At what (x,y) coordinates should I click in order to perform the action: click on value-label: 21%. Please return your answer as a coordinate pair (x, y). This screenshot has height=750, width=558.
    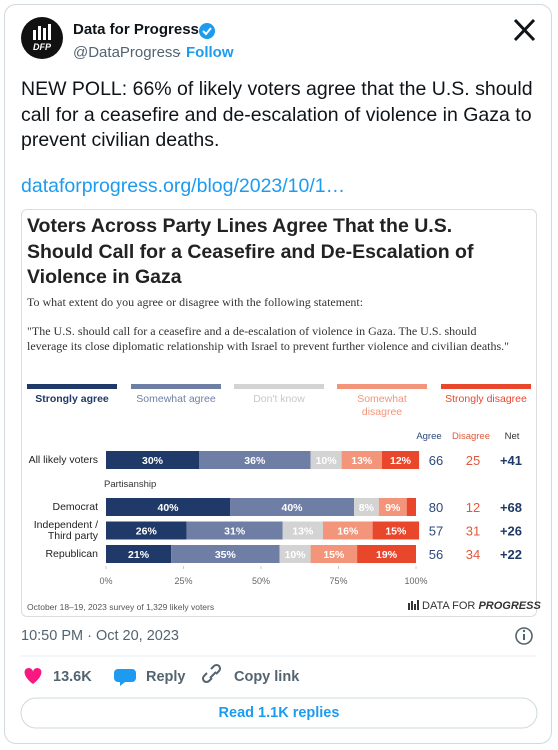
    Looking at the image, I should click on (139, 555).